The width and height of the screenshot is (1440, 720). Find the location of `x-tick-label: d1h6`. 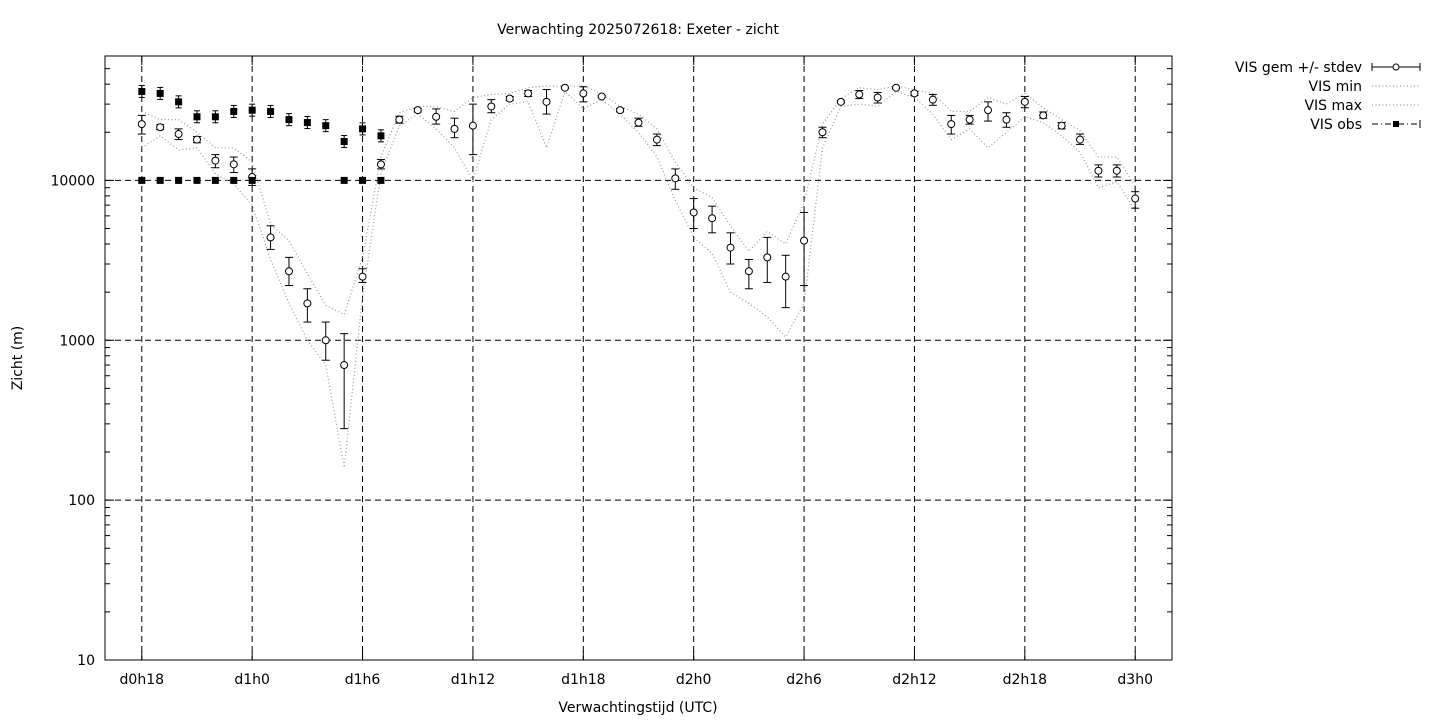

x-tick-label: d1h6 is located at coordinates (363, 680).